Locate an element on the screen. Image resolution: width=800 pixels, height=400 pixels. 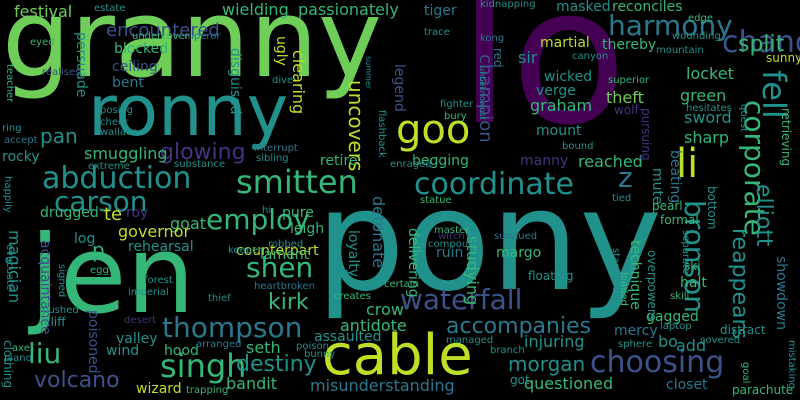
word-log: log is located at coordinates (85, 239).